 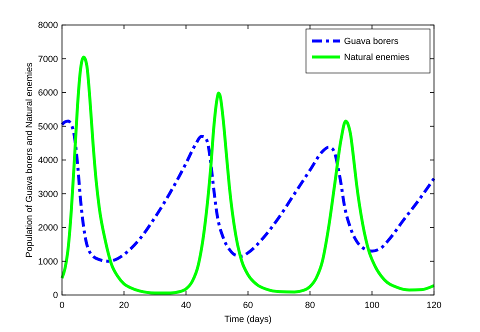 I want to click on y-tick-label: 6000, so click(x=48, y=93).